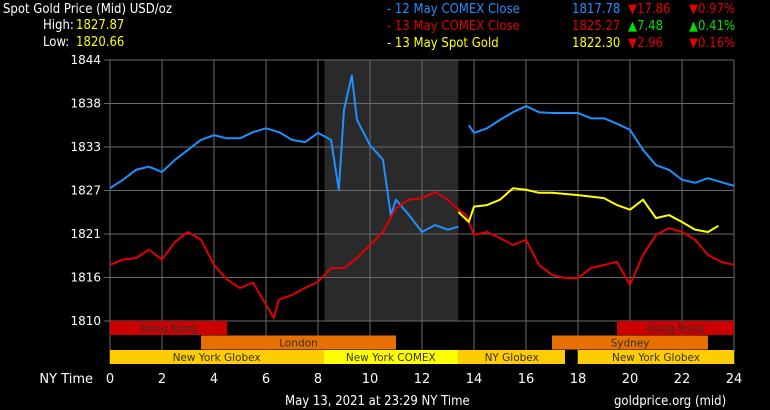  I want to click on timestamp: May 13, 2021 at 23:29 NY Time, so click(377, 401).